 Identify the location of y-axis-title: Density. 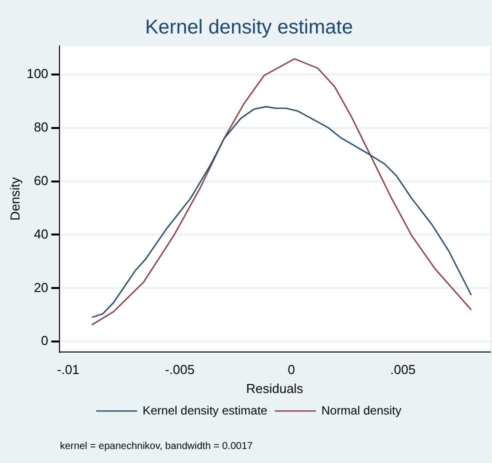
(14, 198).